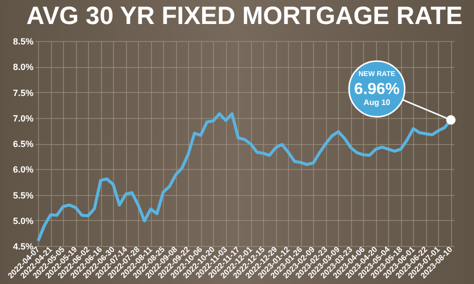 This screenshot has height=284, width=474. Describe the element at coordinates (23, 144) in the screenshot. I see `y-tick-label: 6.5%` at that location.